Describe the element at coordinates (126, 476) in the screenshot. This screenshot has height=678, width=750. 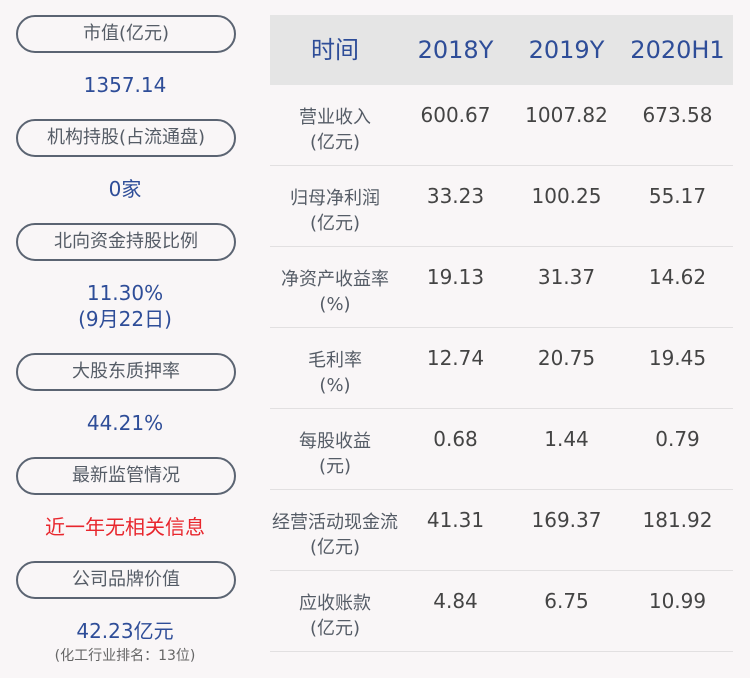
I see `regulatory-status-label: 最新监管情况` at that location.